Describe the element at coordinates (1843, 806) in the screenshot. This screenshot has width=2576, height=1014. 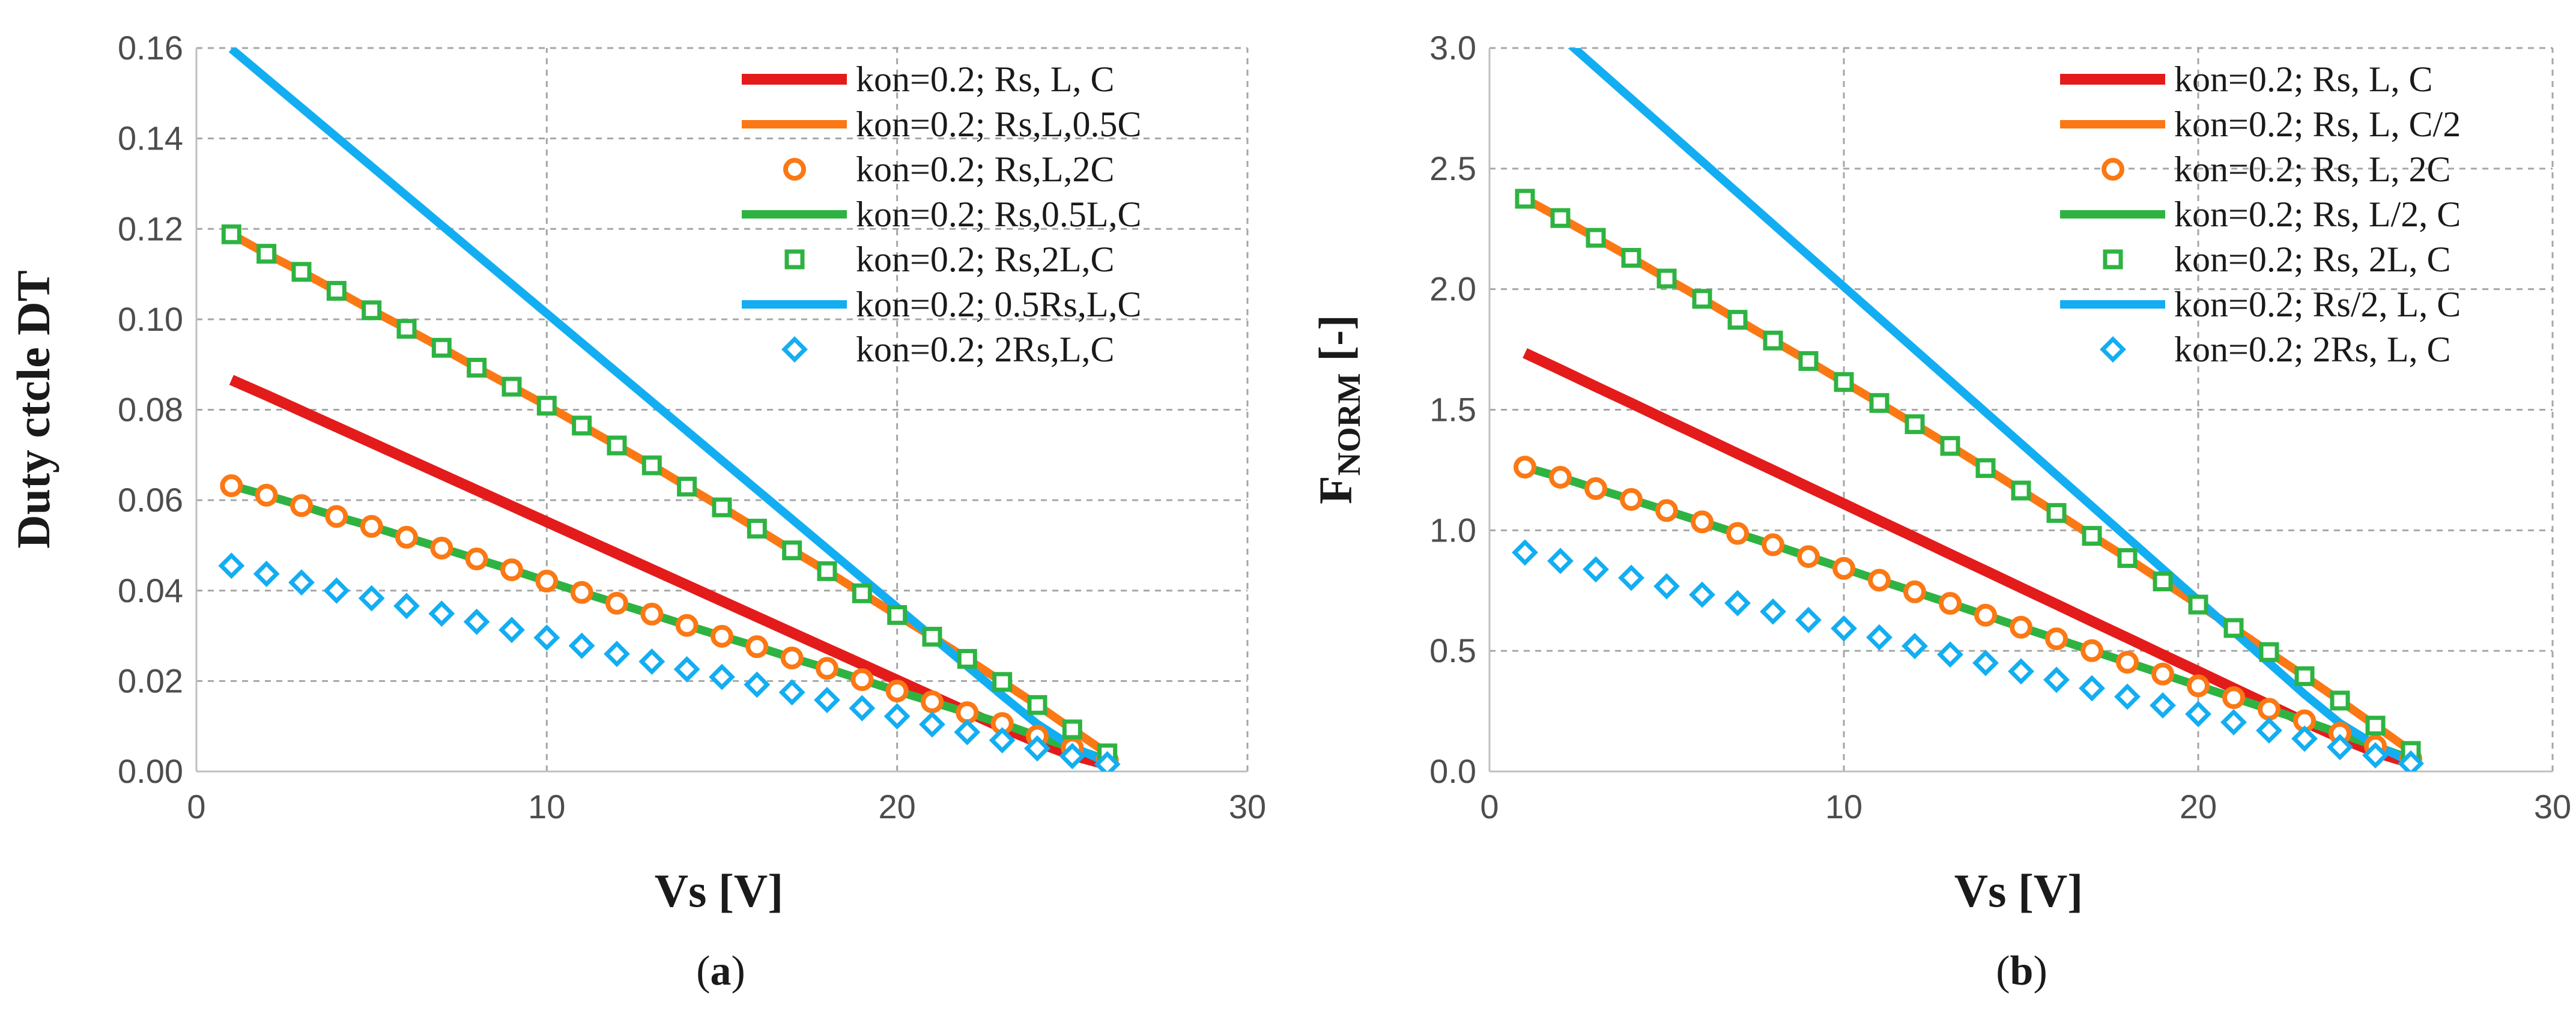
I see `x-tick-label: 10` at that location.